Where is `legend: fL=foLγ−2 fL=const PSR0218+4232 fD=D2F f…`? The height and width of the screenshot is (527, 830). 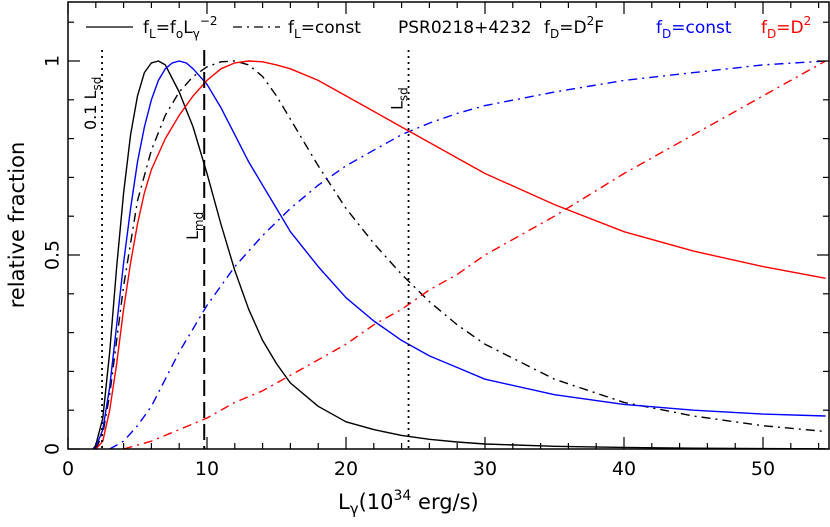
legend: fL=foLγ−2 fL=const PSR0218+4232 fD=D2F f… is located at coordinates (448, 27).